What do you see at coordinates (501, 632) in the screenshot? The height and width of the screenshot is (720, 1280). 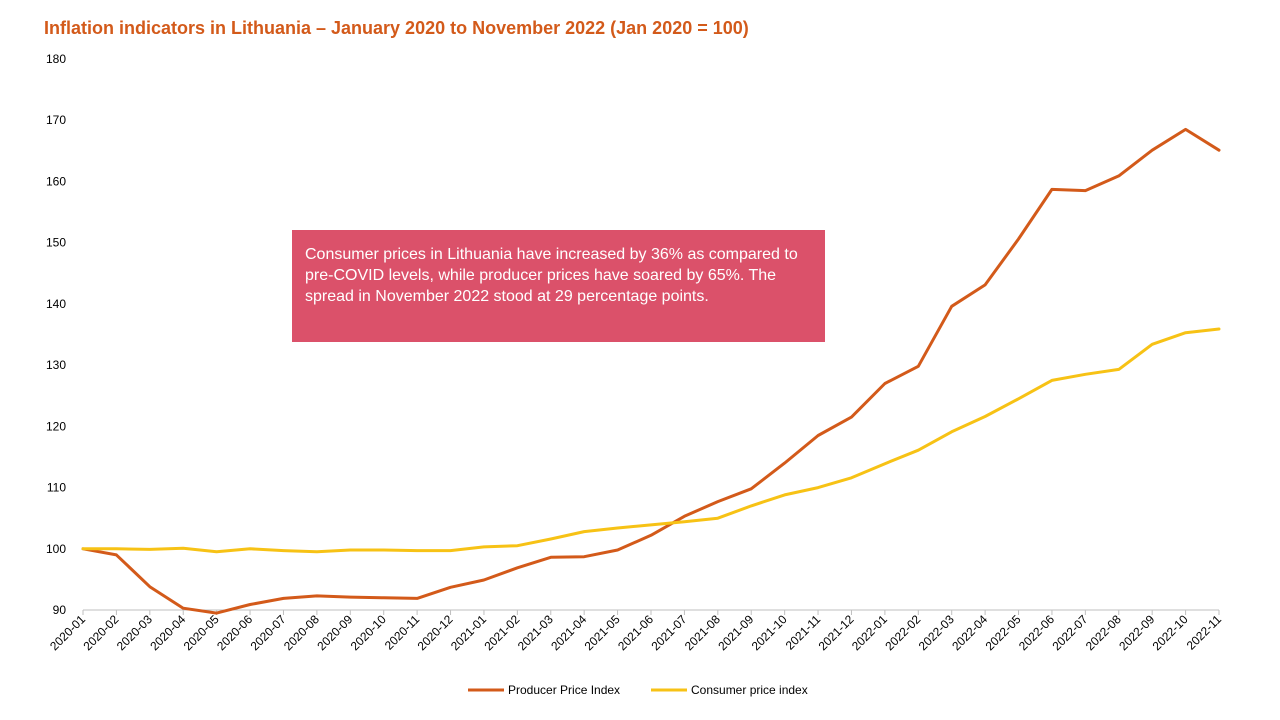 I see `x-tick-label: 2021-02` at bounding box center [501, 632].